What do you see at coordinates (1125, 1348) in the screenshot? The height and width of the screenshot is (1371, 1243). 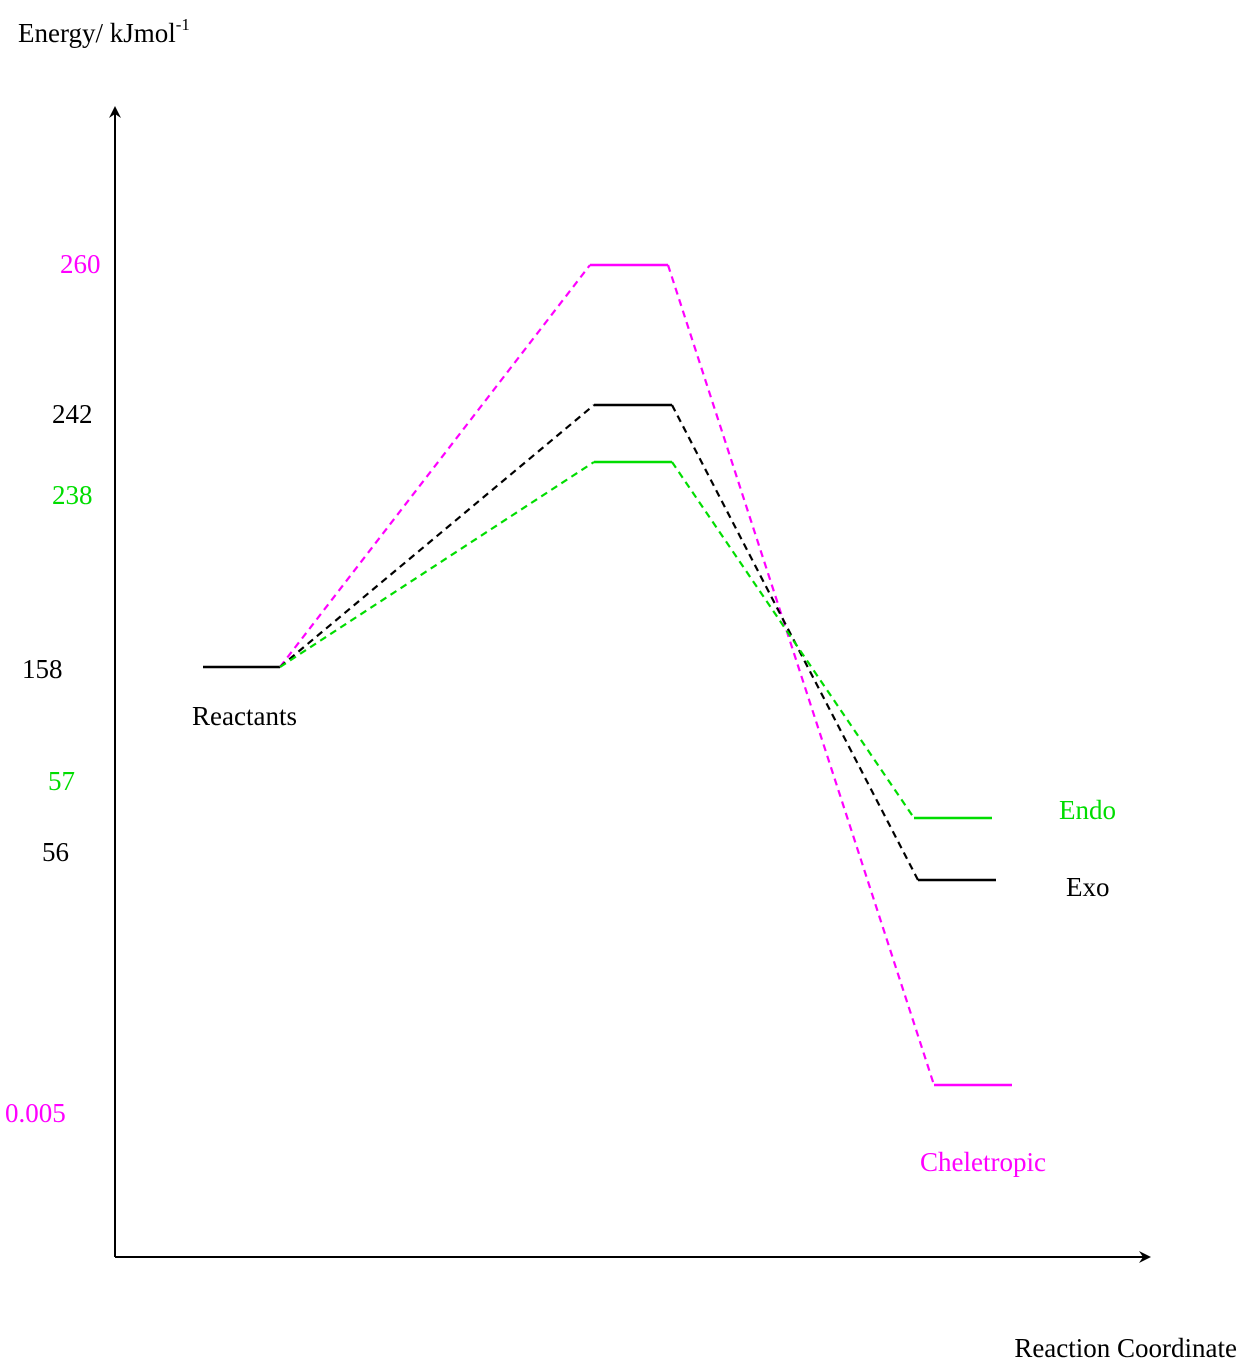 I see `x-axis-title: Reaction Coordinate` at bounding box center [1125, 1348].